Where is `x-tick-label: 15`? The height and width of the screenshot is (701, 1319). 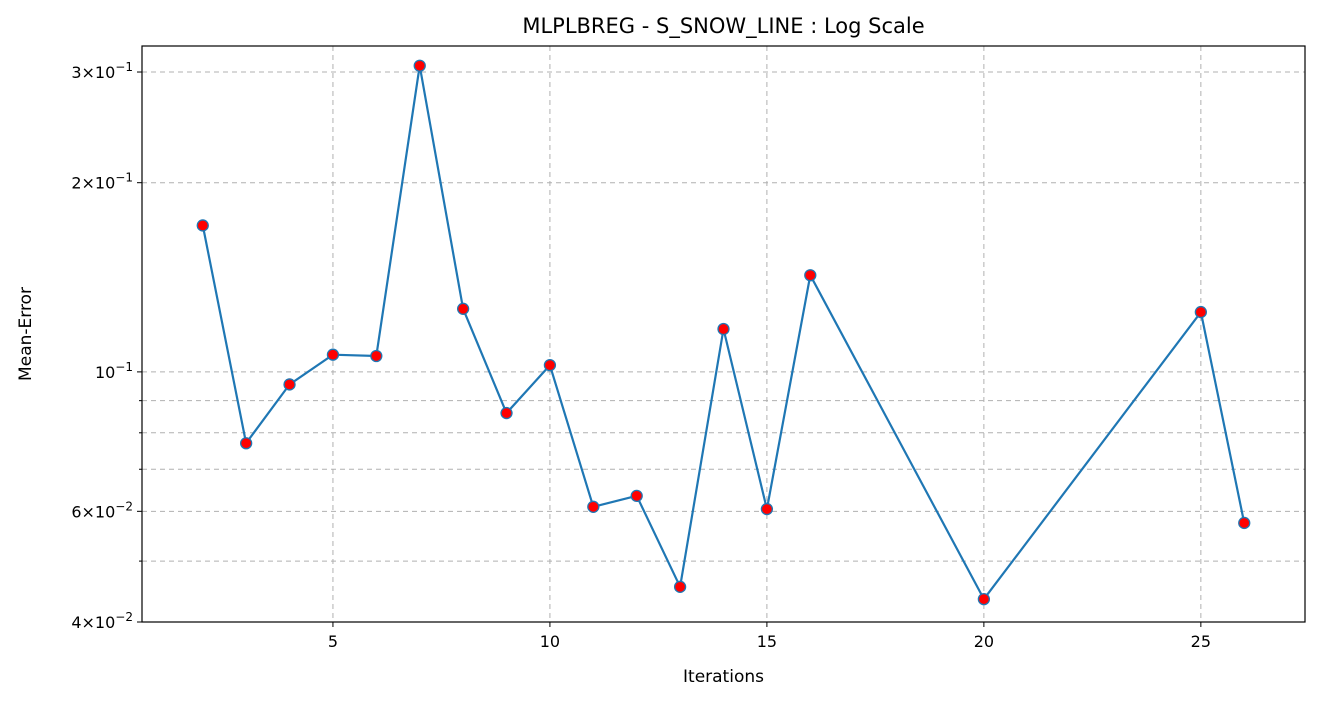
x-tick-label: 15 is located at coordinates (767, 641).